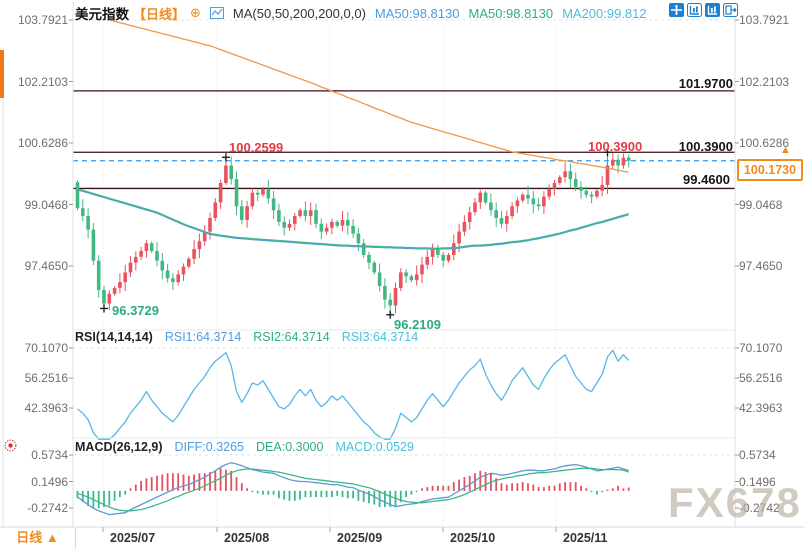 The image size is (804, 549). Describe the element at coordinates (133, 538) in the screenshot. I see `date-label: 2025/07` at that location.